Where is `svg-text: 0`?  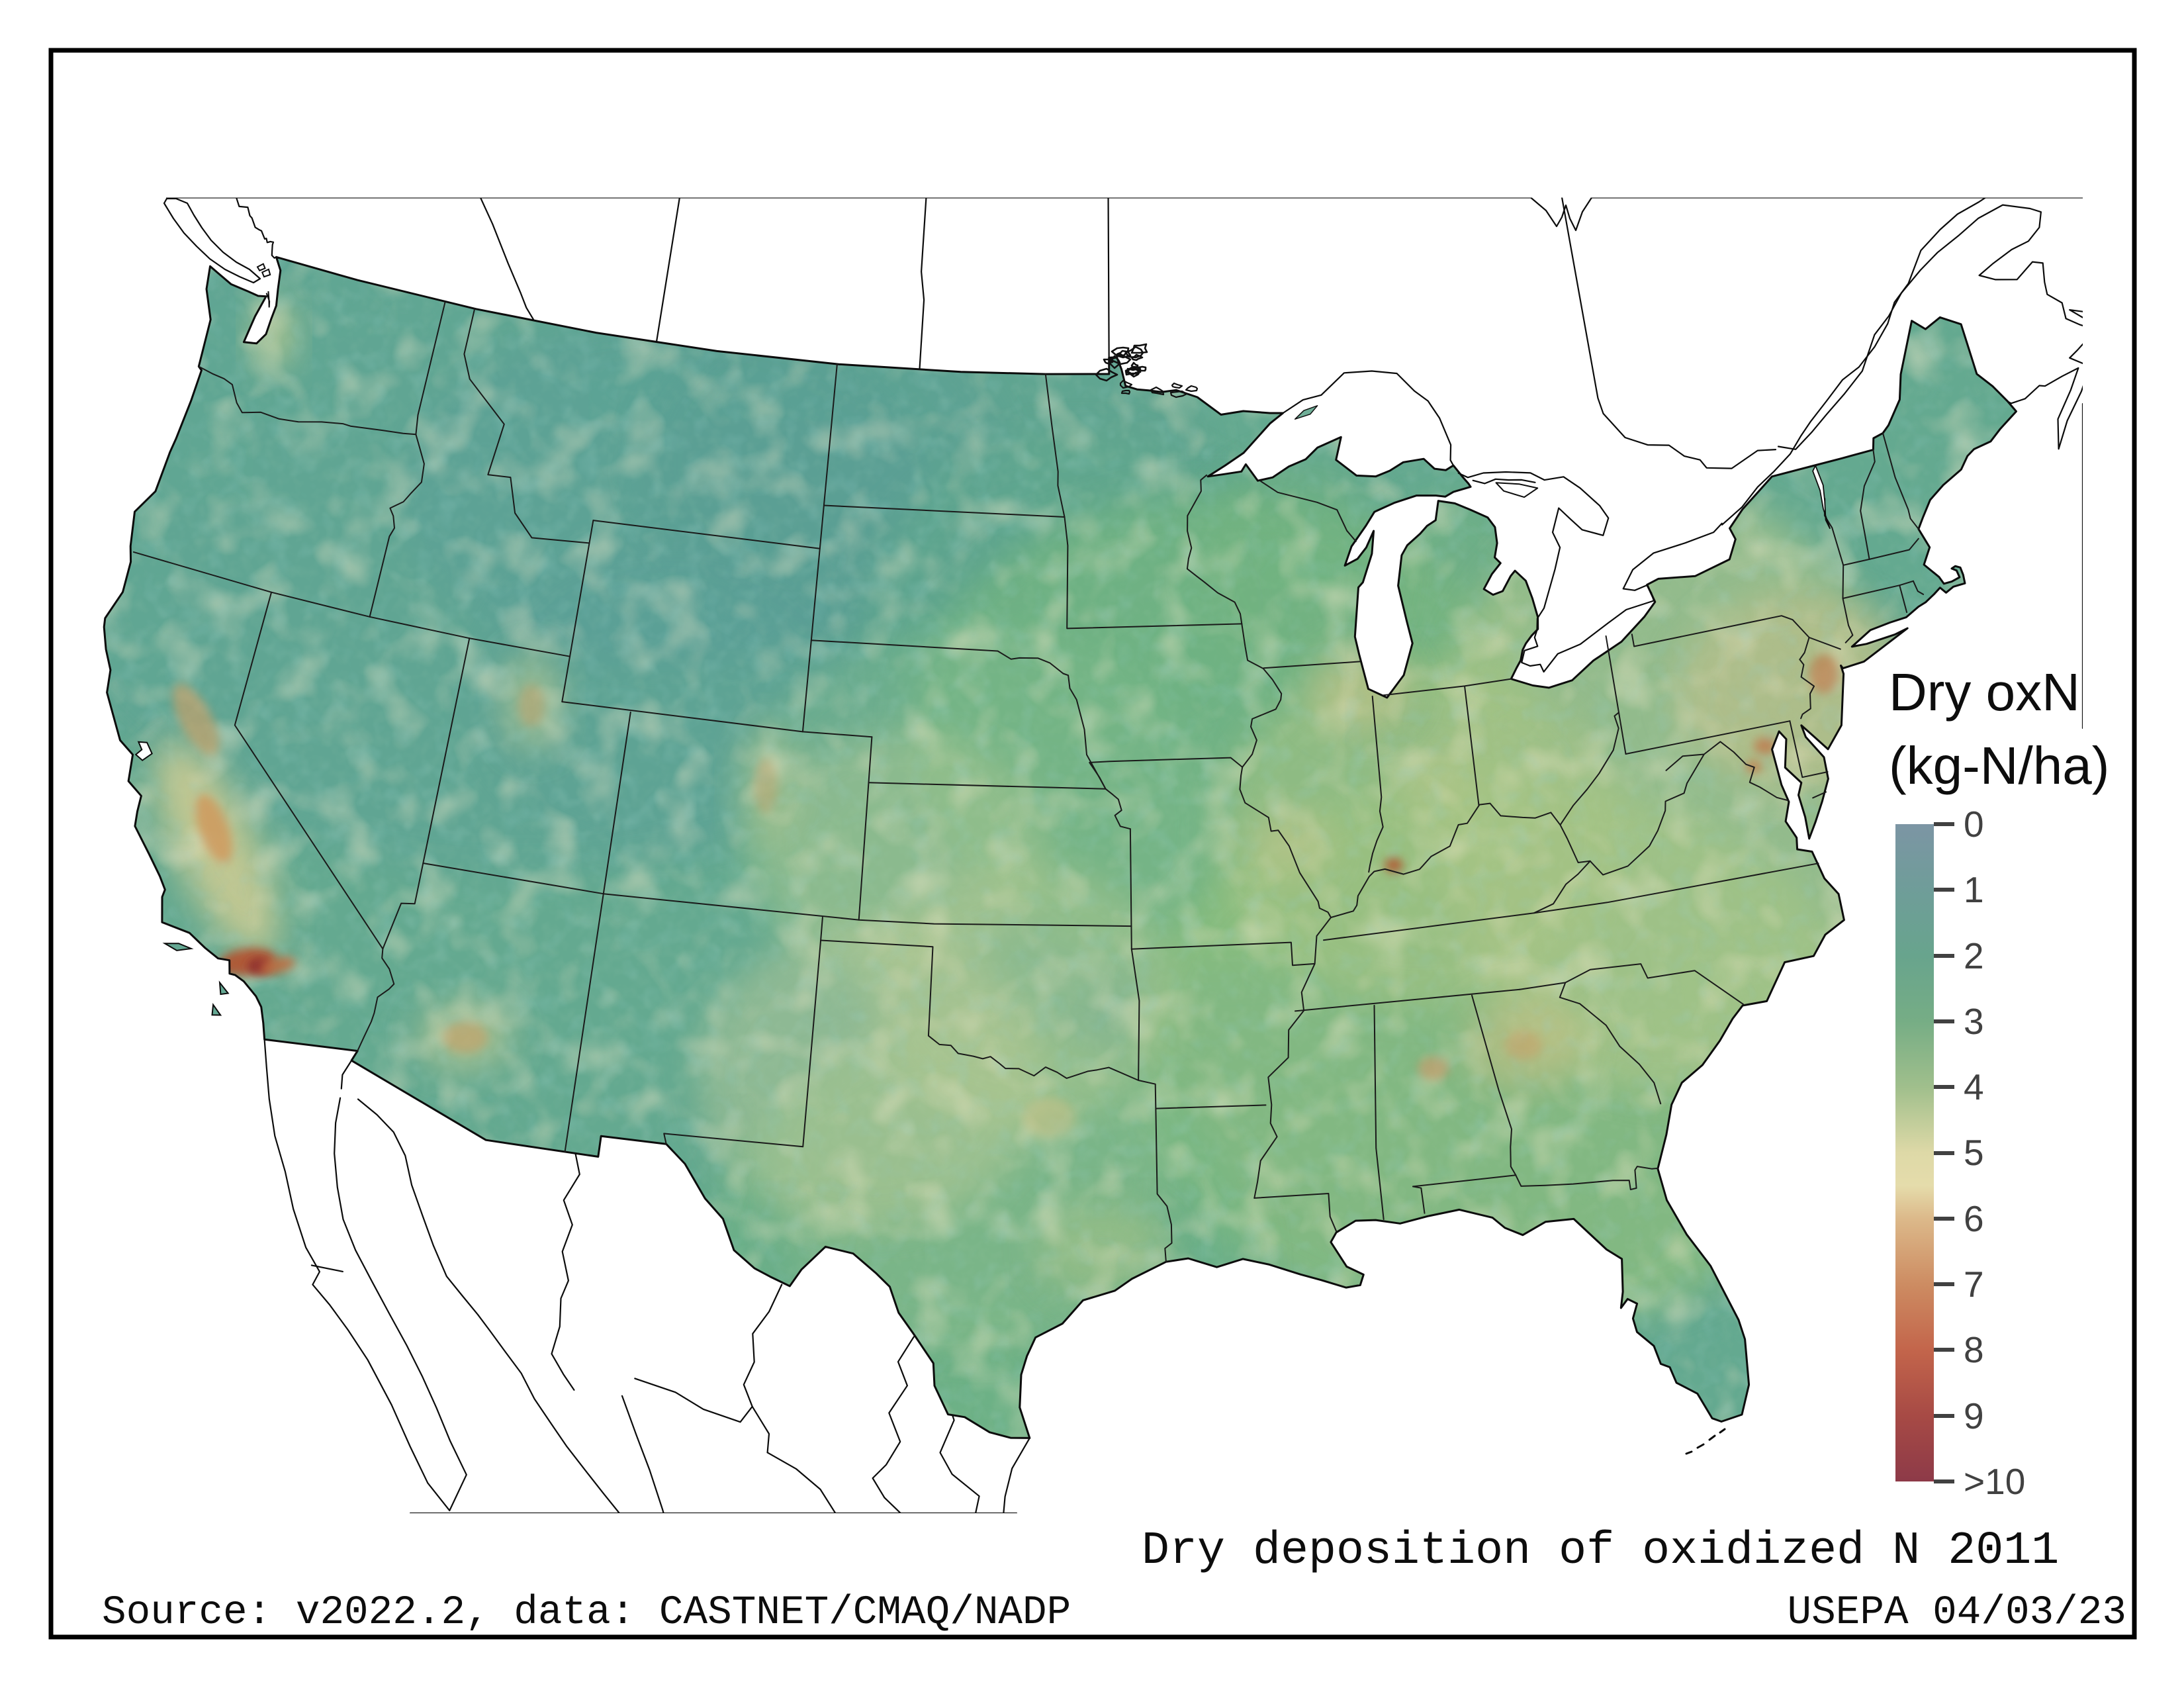 svg-text: 0 is located at coordinates (1974, 824).